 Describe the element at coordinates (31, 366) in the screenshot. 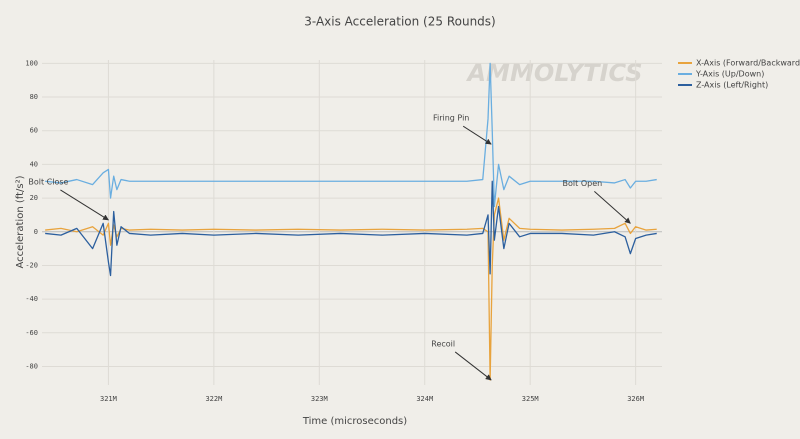

I see `y-tick-label: -80` at that location.